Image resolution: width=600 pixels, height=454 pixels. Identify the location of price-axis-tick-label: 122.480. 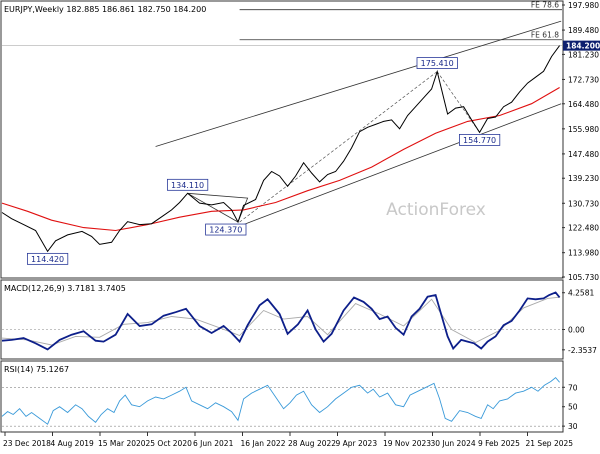
(583, 228).